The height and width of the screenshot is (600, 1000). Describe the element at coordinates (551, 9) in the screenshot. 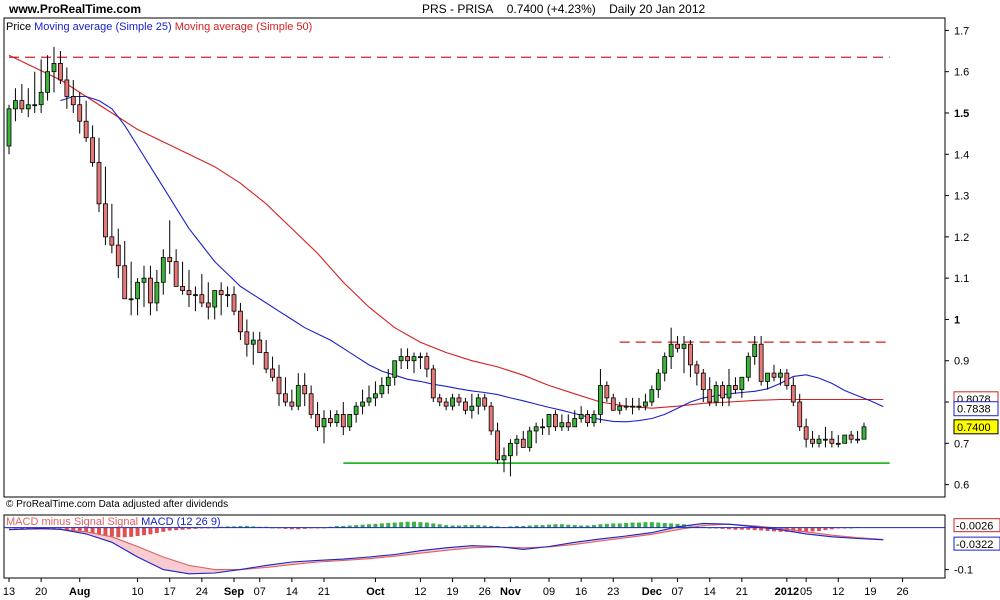

I see `last-price-label: 0.7400 (+4.23%)` at that location.